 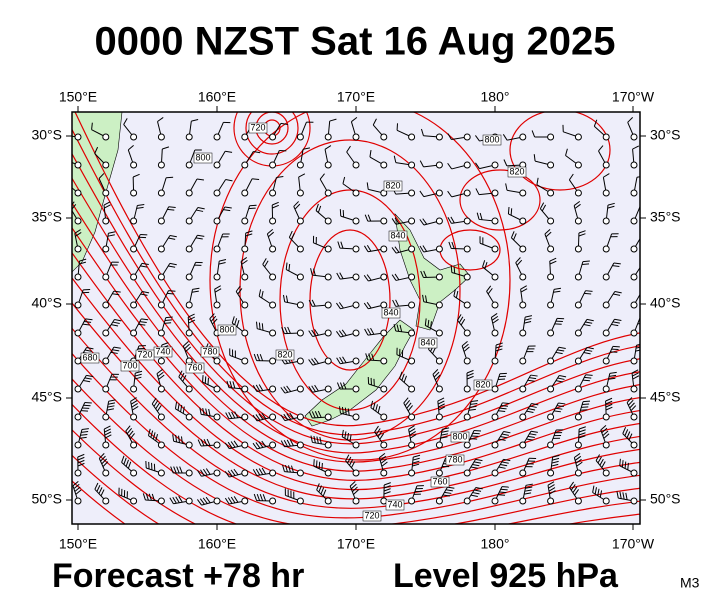 What do you see at coordinates (356, 544) in the screenshot?
I see `lon-label-bottom: 170°E` at bounding box center [356, 544].